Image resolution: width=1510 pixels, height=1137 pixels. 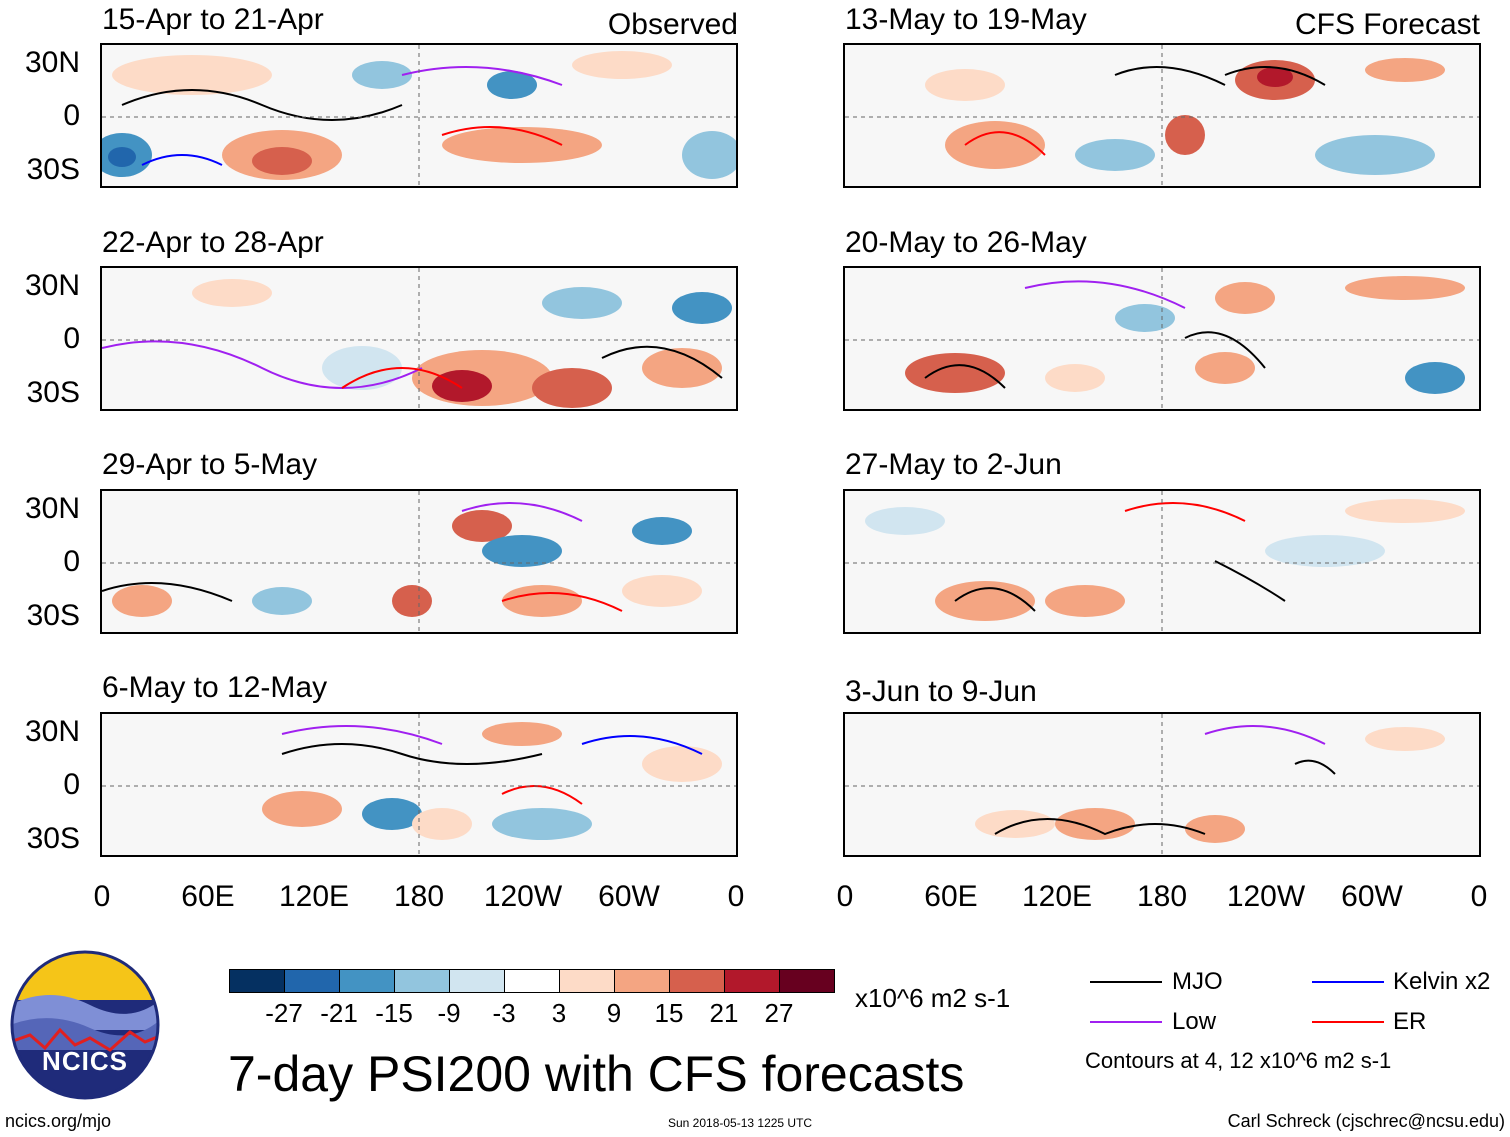 I want to click on colorbar-tick-label: 9, so click(x=614, y=1013).